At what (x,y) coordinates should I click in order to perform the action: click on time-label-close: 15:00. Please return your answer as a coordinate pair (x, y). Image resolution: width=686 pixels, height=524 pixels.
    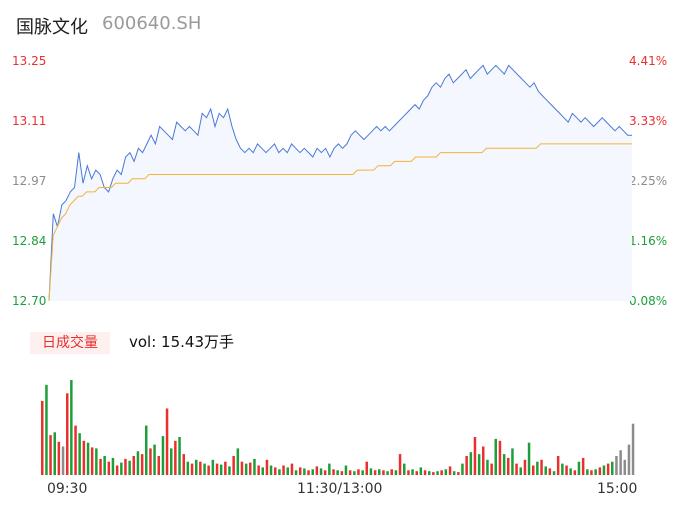
    Looking at the image, I should click on (617, 489).